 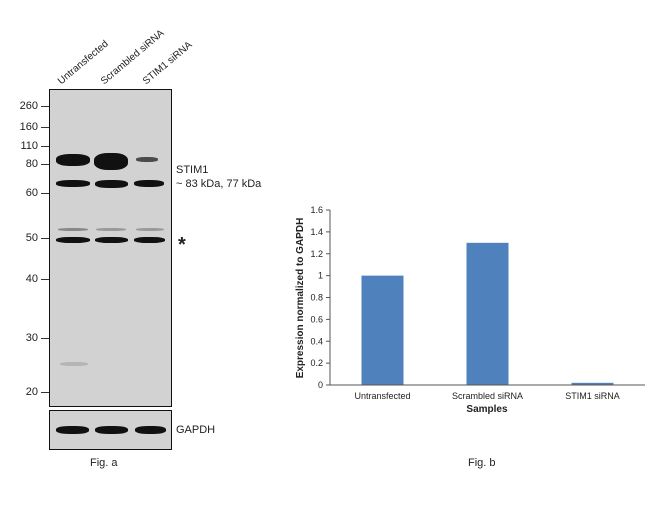 What do you see at coordinates (31, 238) in the screenshot?
I see `mw-marker-50: 50` at bounding box center [31, 238].